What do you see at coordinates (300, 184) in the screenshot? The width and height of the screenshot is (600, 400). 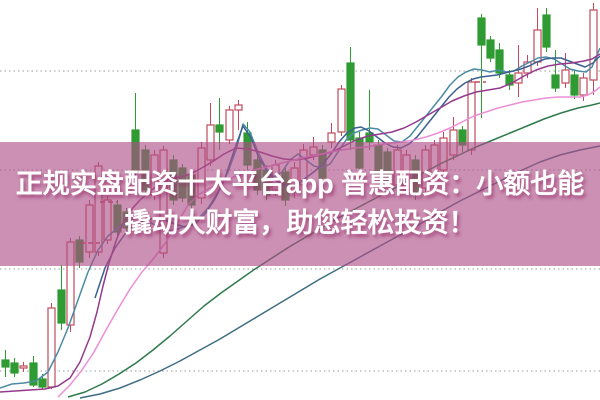 I see `promo-text-line1: 正规实盘配资十大平台app 普惠配资：小额也能` at bounding box center [300, 184].